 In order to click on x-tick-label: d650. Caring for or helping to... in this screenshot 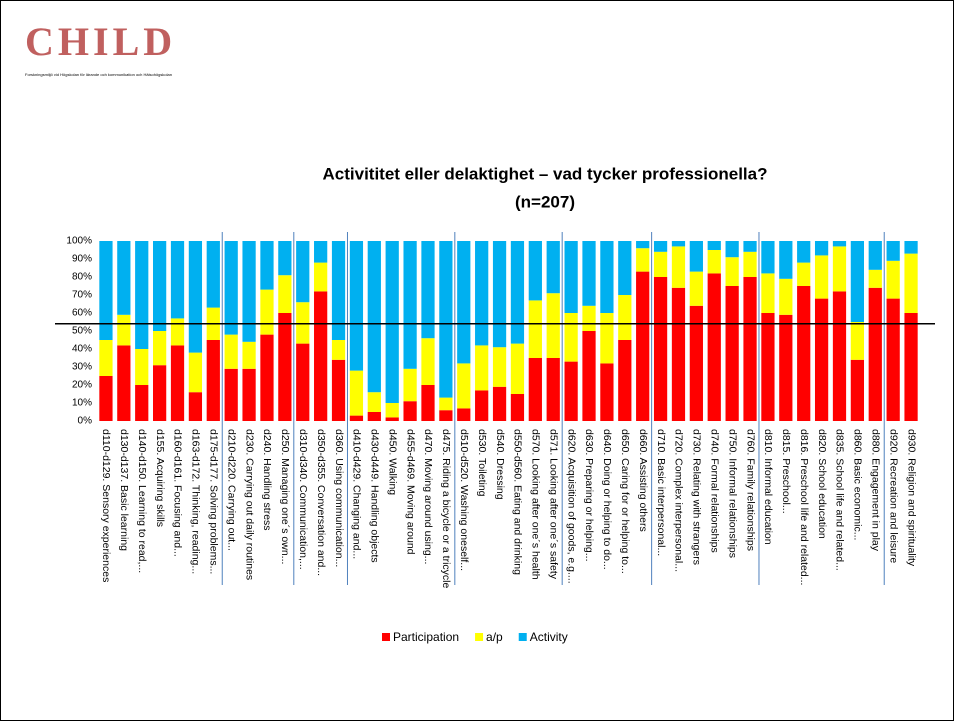, I will do `click(625, 501)`.